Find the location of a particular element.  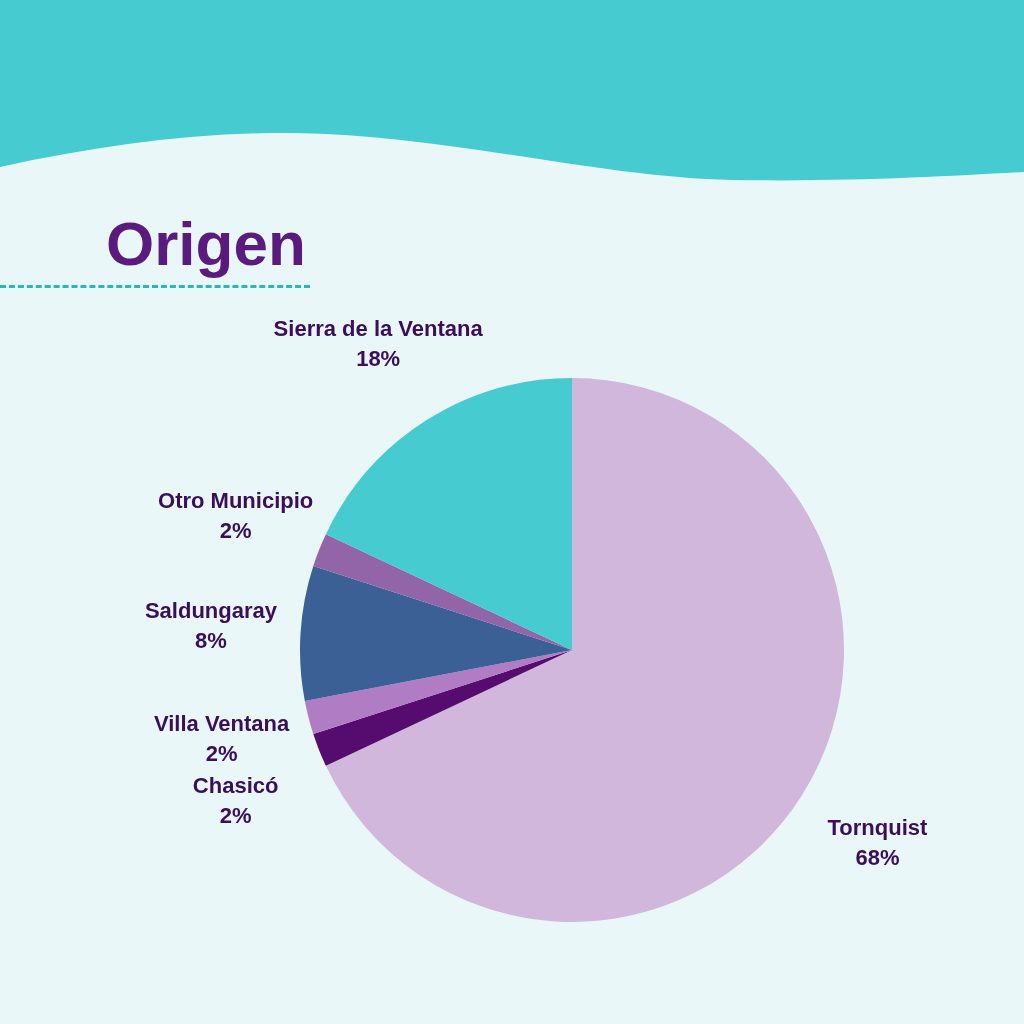

slice-label: Tornquist is located at coordinates (878, 827).